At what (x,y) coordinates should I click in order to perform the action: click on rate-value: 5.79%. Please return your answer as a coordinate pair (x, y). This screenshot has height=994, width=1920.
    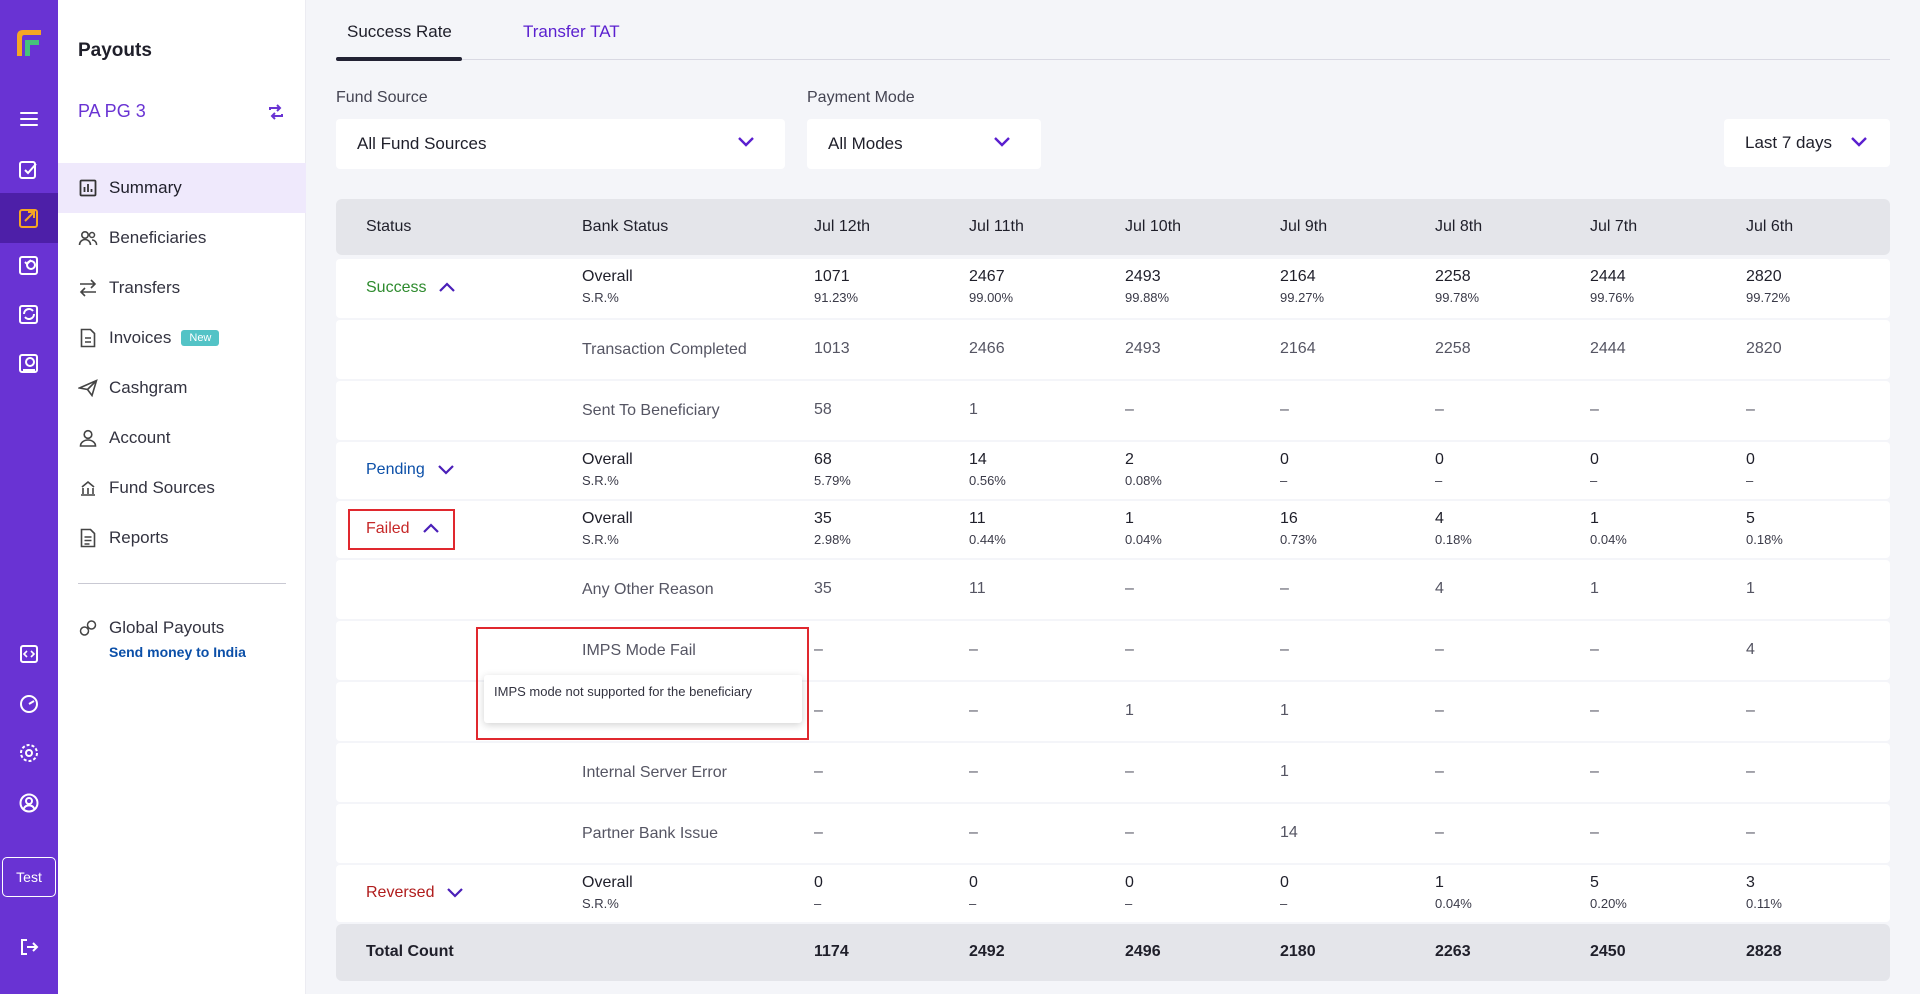
    Looking at the image, I should click on (832, 480).